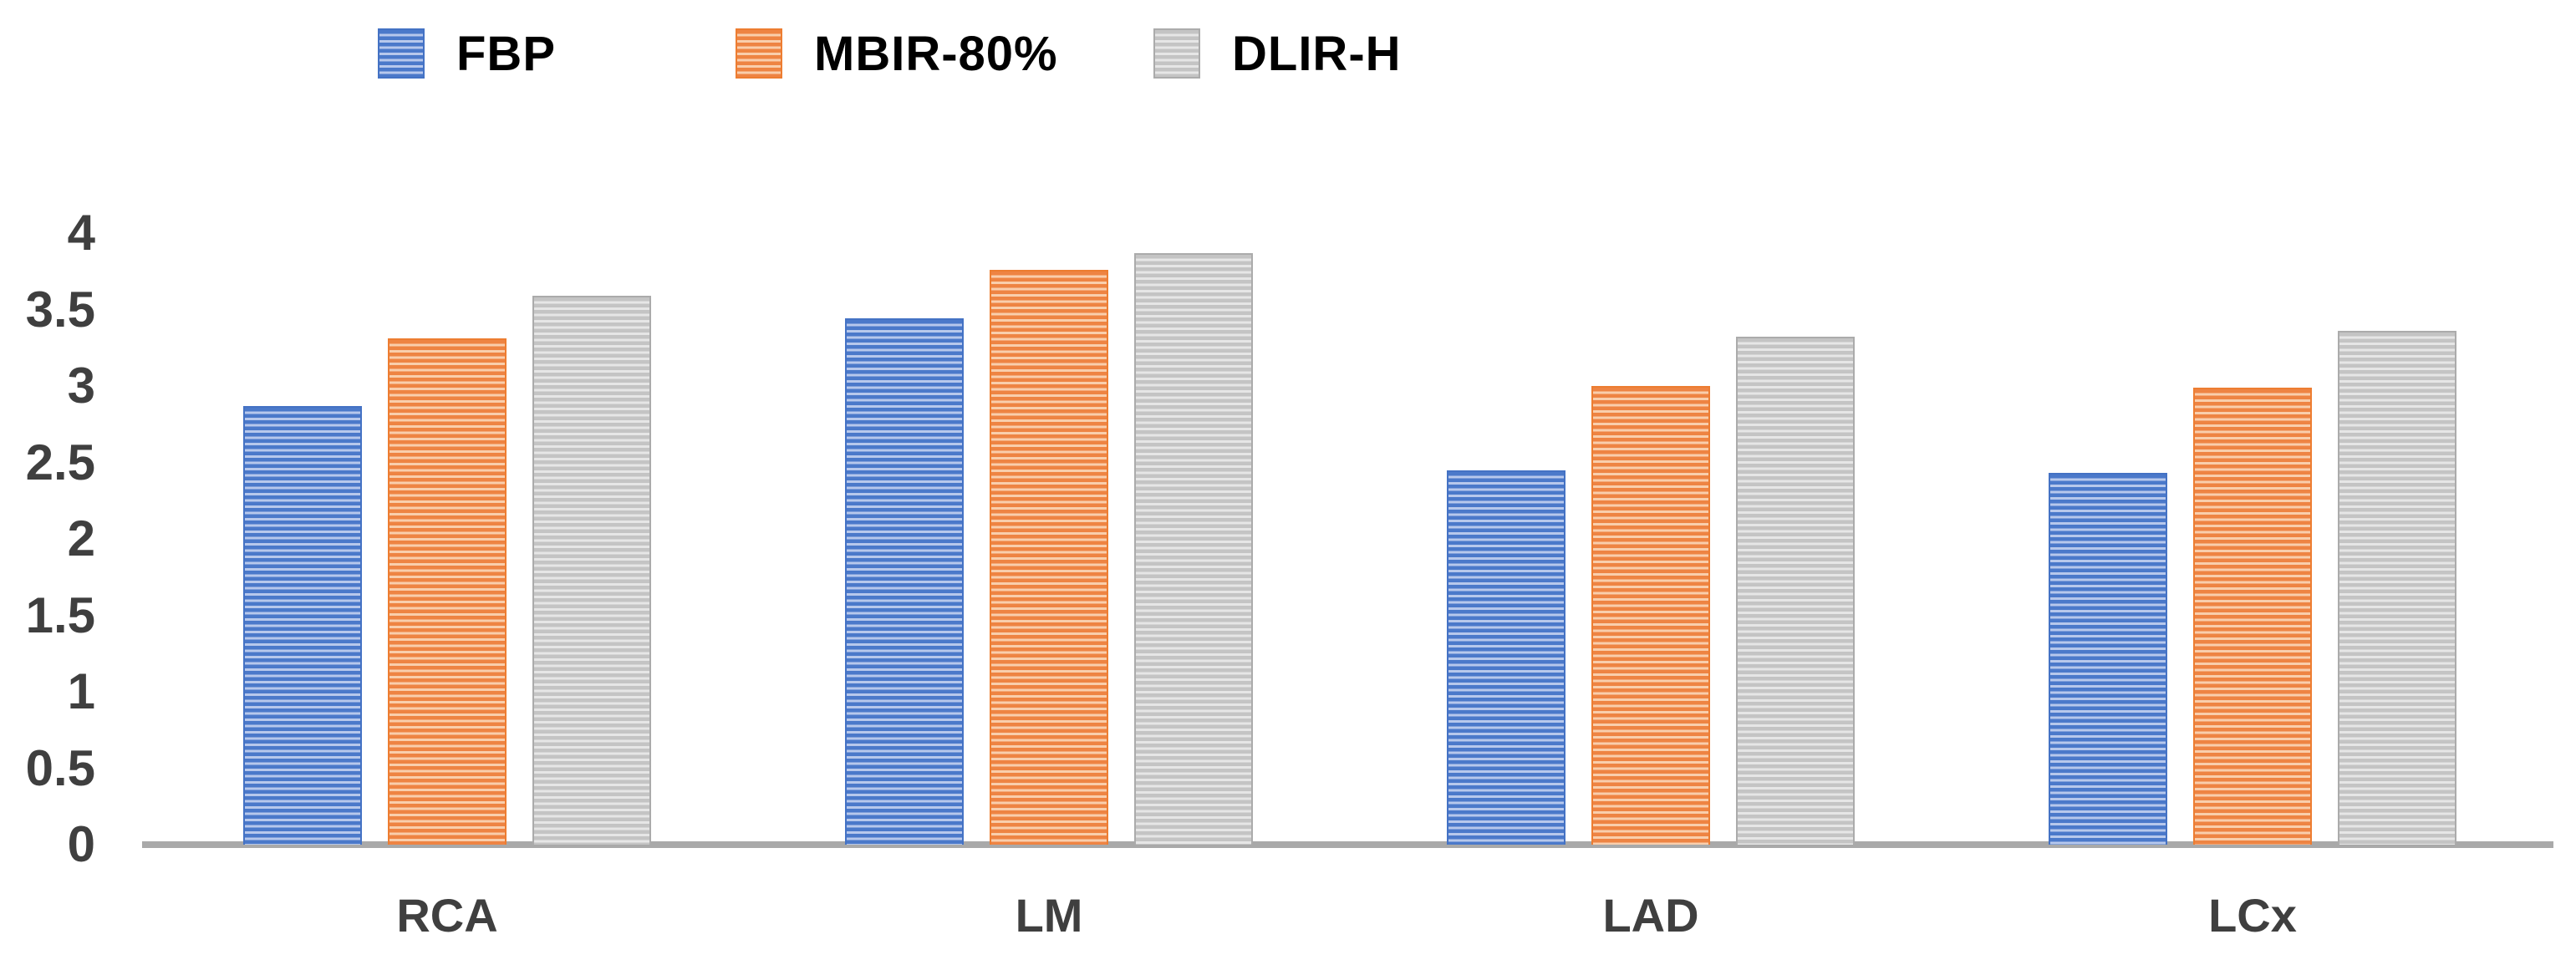  I want to click on y-axis-tick-label: 2, so click(81, 538).